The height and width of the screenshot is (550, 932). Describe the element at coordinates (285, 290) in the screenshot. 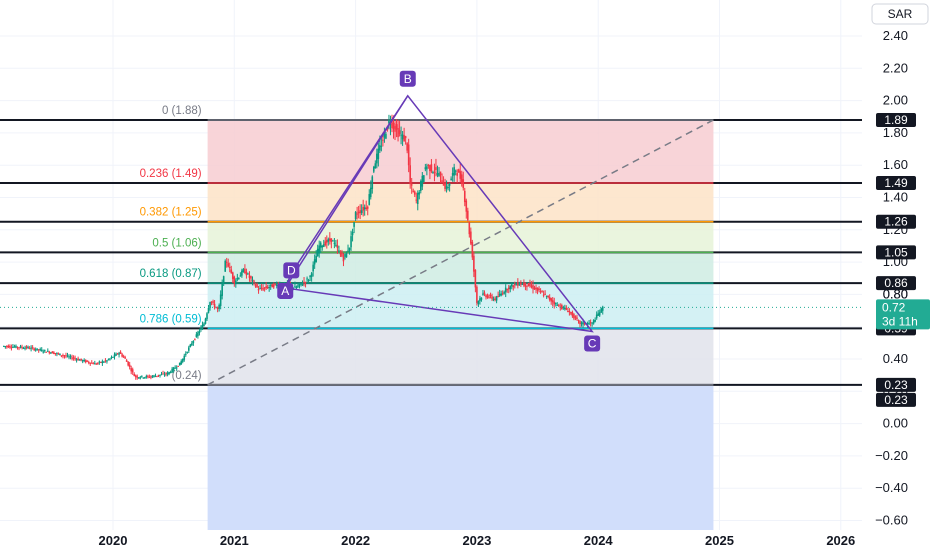

I see `pattern-point-a: A` at that location.